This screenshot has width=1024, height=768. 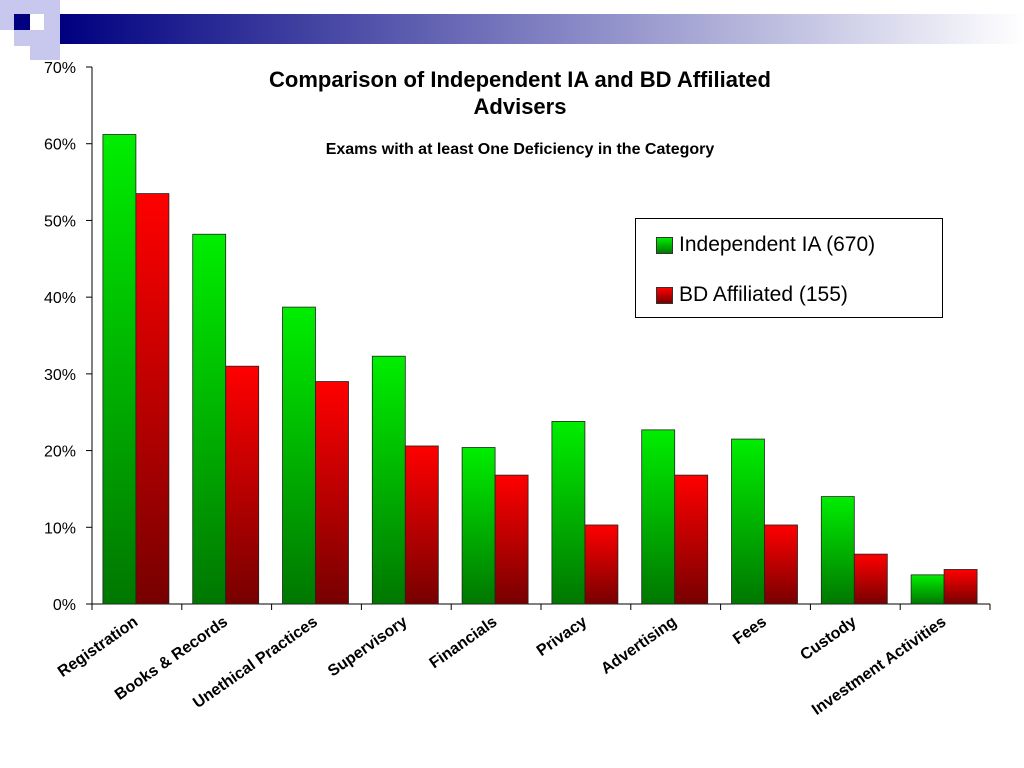 What do you see at coordinates (60, 298) in the screenshot?
I see `y-tick-label: 40%` at bounding box center [60, 298].